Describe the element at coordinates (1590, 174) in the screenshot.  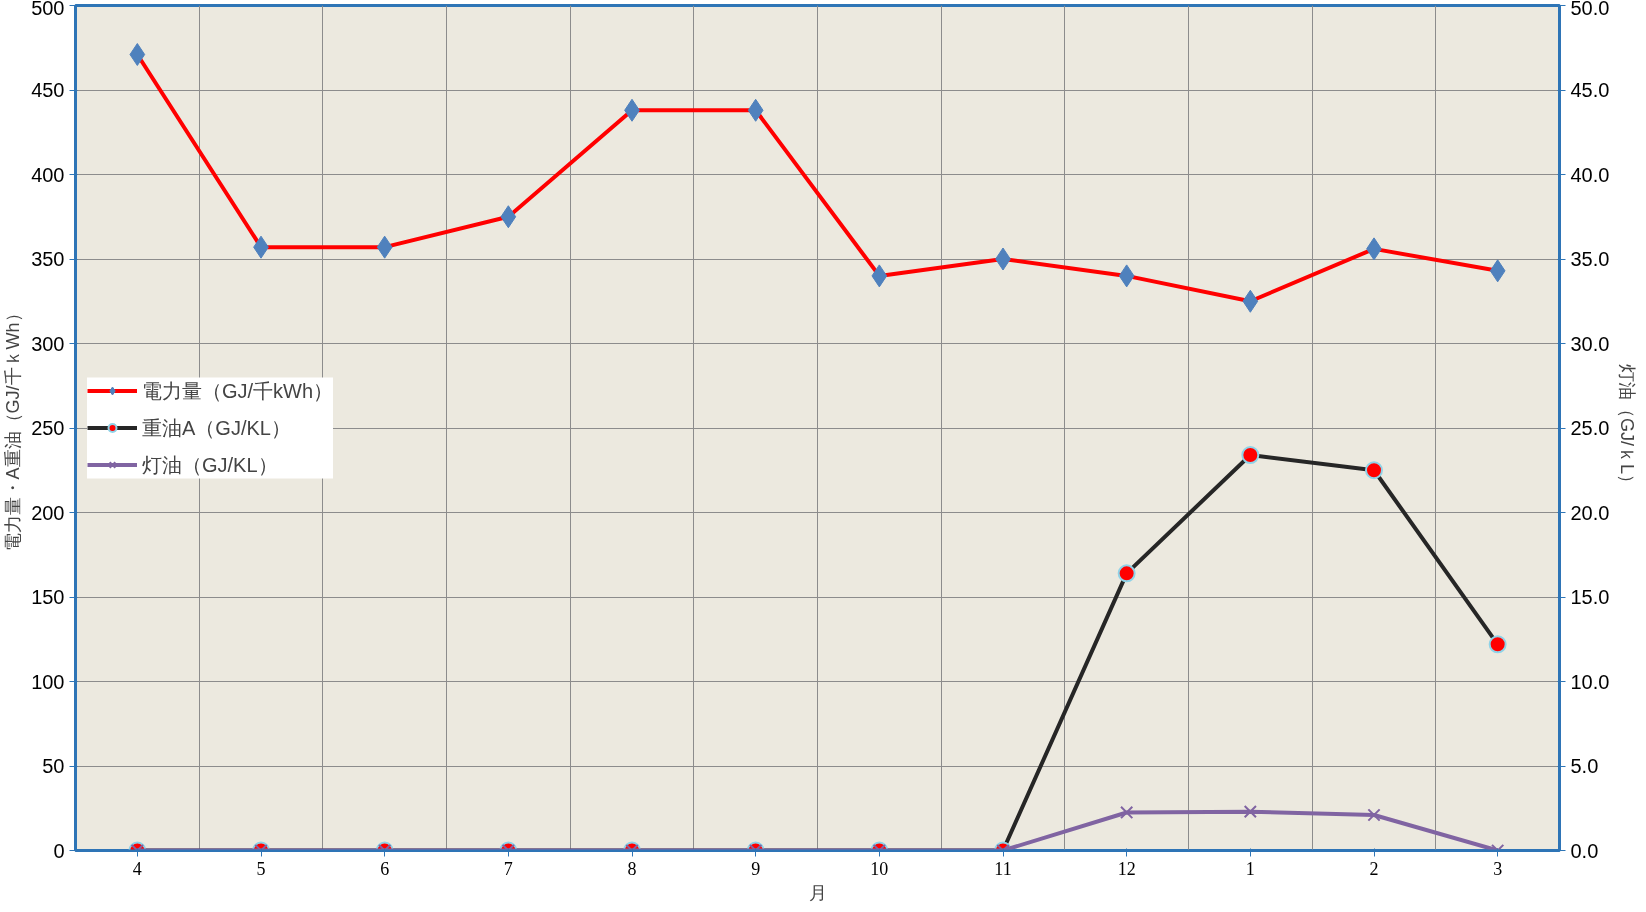
I see `y2-tick-label: 40.0` at that location.